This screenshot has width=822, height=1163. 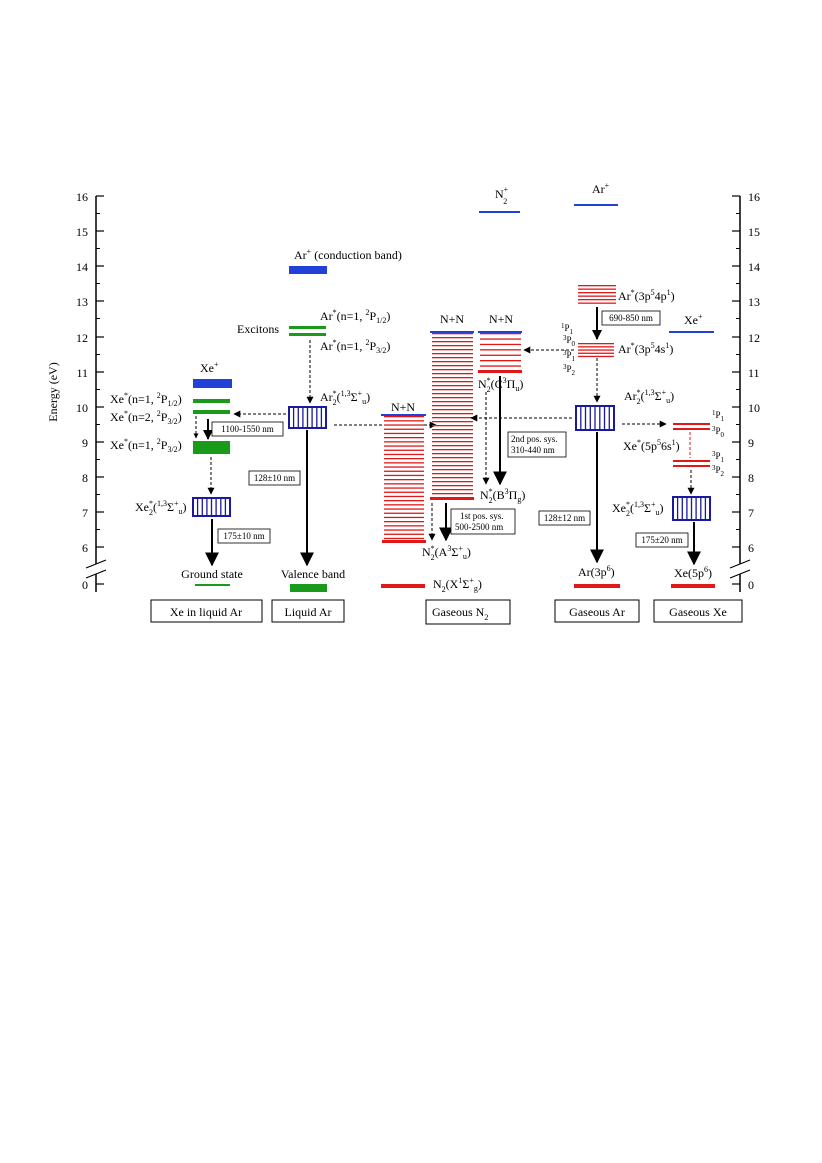 I want to click on liquid-ar-excimer-label: Ar* 2(1,3Σ+u), so click(x=345, y=398).